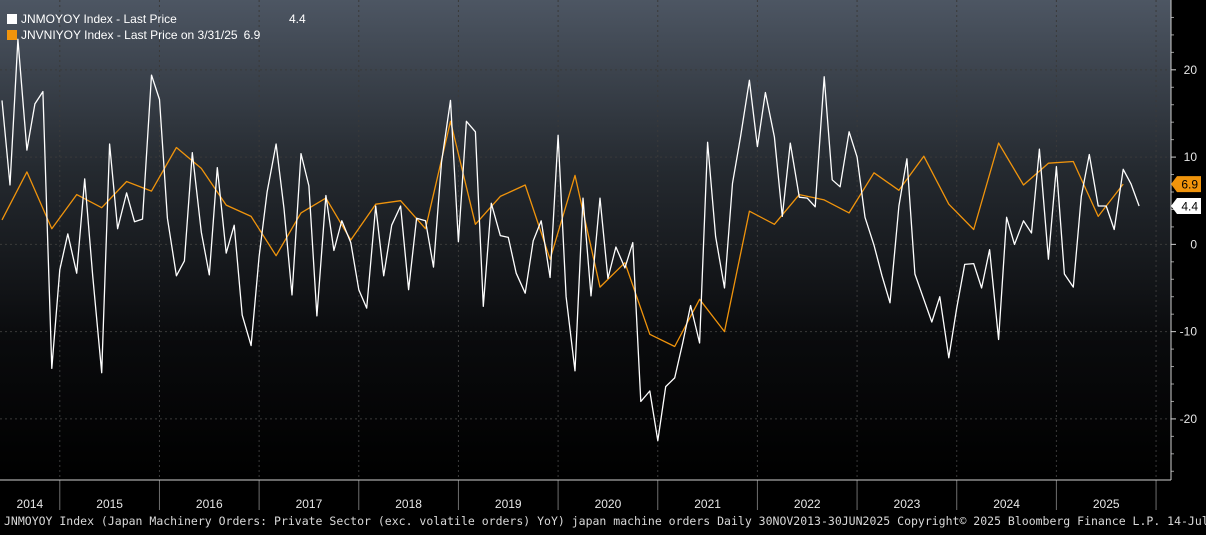 Image resolution: width=1206 pixels, height=535 pixels. Describe the element at coordinates (129, 35) in the screenshot. I see `legend-label-series2: JNVNIYOY Index - Last Price on 3/31/25` at that location.